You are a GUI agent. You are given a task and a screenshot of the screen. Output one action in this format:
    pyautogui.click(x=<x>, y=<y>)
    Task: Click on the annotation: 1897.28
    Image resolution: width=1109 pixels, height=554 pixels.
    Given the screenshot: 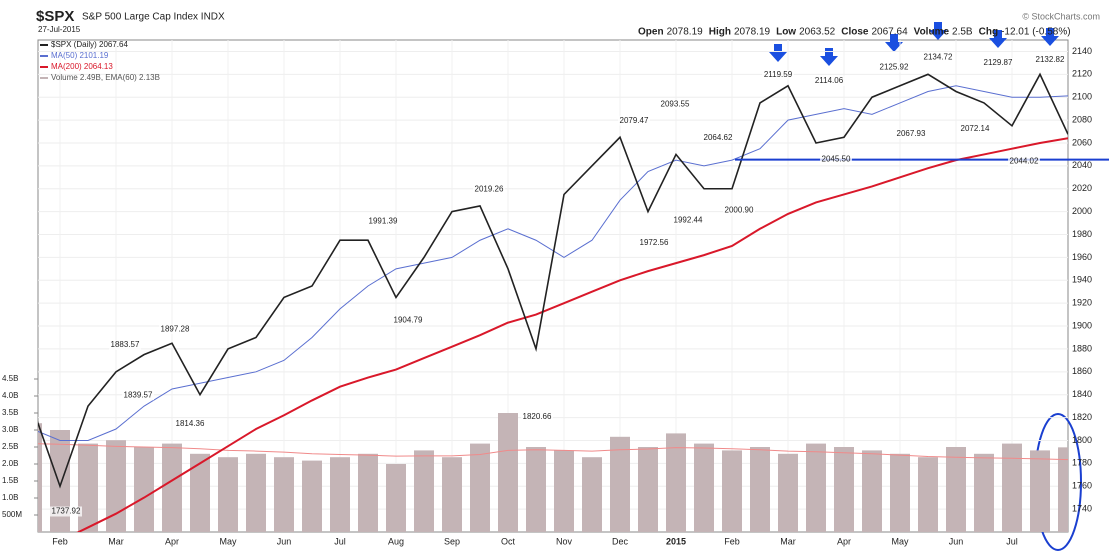 What is the action you would take?
    pyautogui.click(x=175, y=329)
    